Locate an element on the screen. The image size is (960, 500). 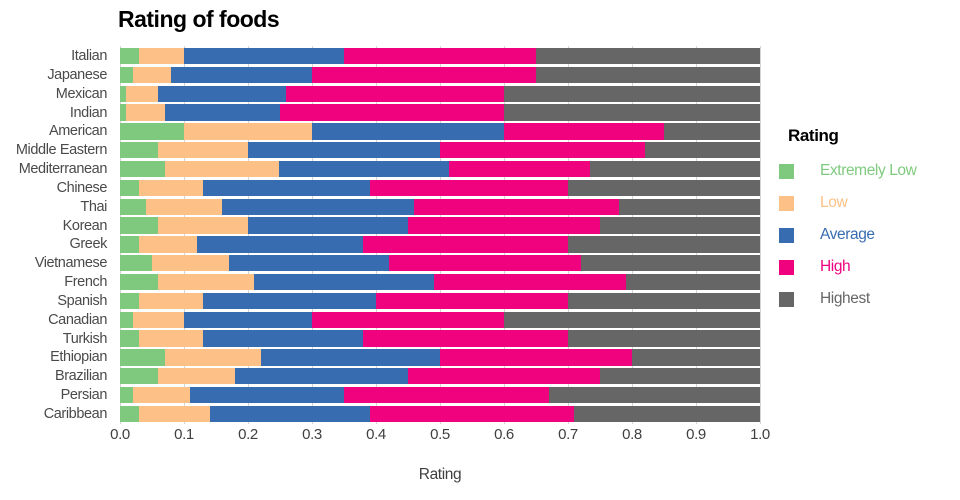
legend-item: Extremely Low is located at coordinates (866, 171).